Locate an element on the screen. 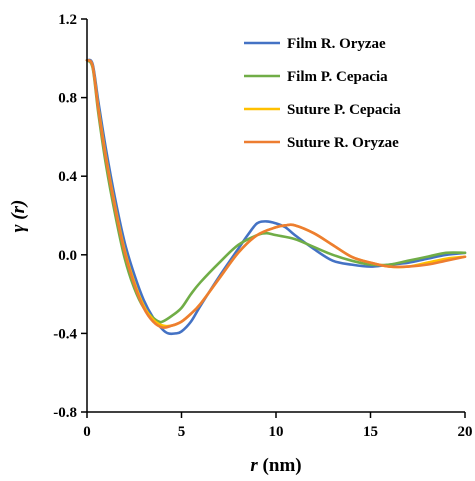 The image size is (475, 481). legend-label: Suture P. Cepacia is located at coordinates (344, 110).